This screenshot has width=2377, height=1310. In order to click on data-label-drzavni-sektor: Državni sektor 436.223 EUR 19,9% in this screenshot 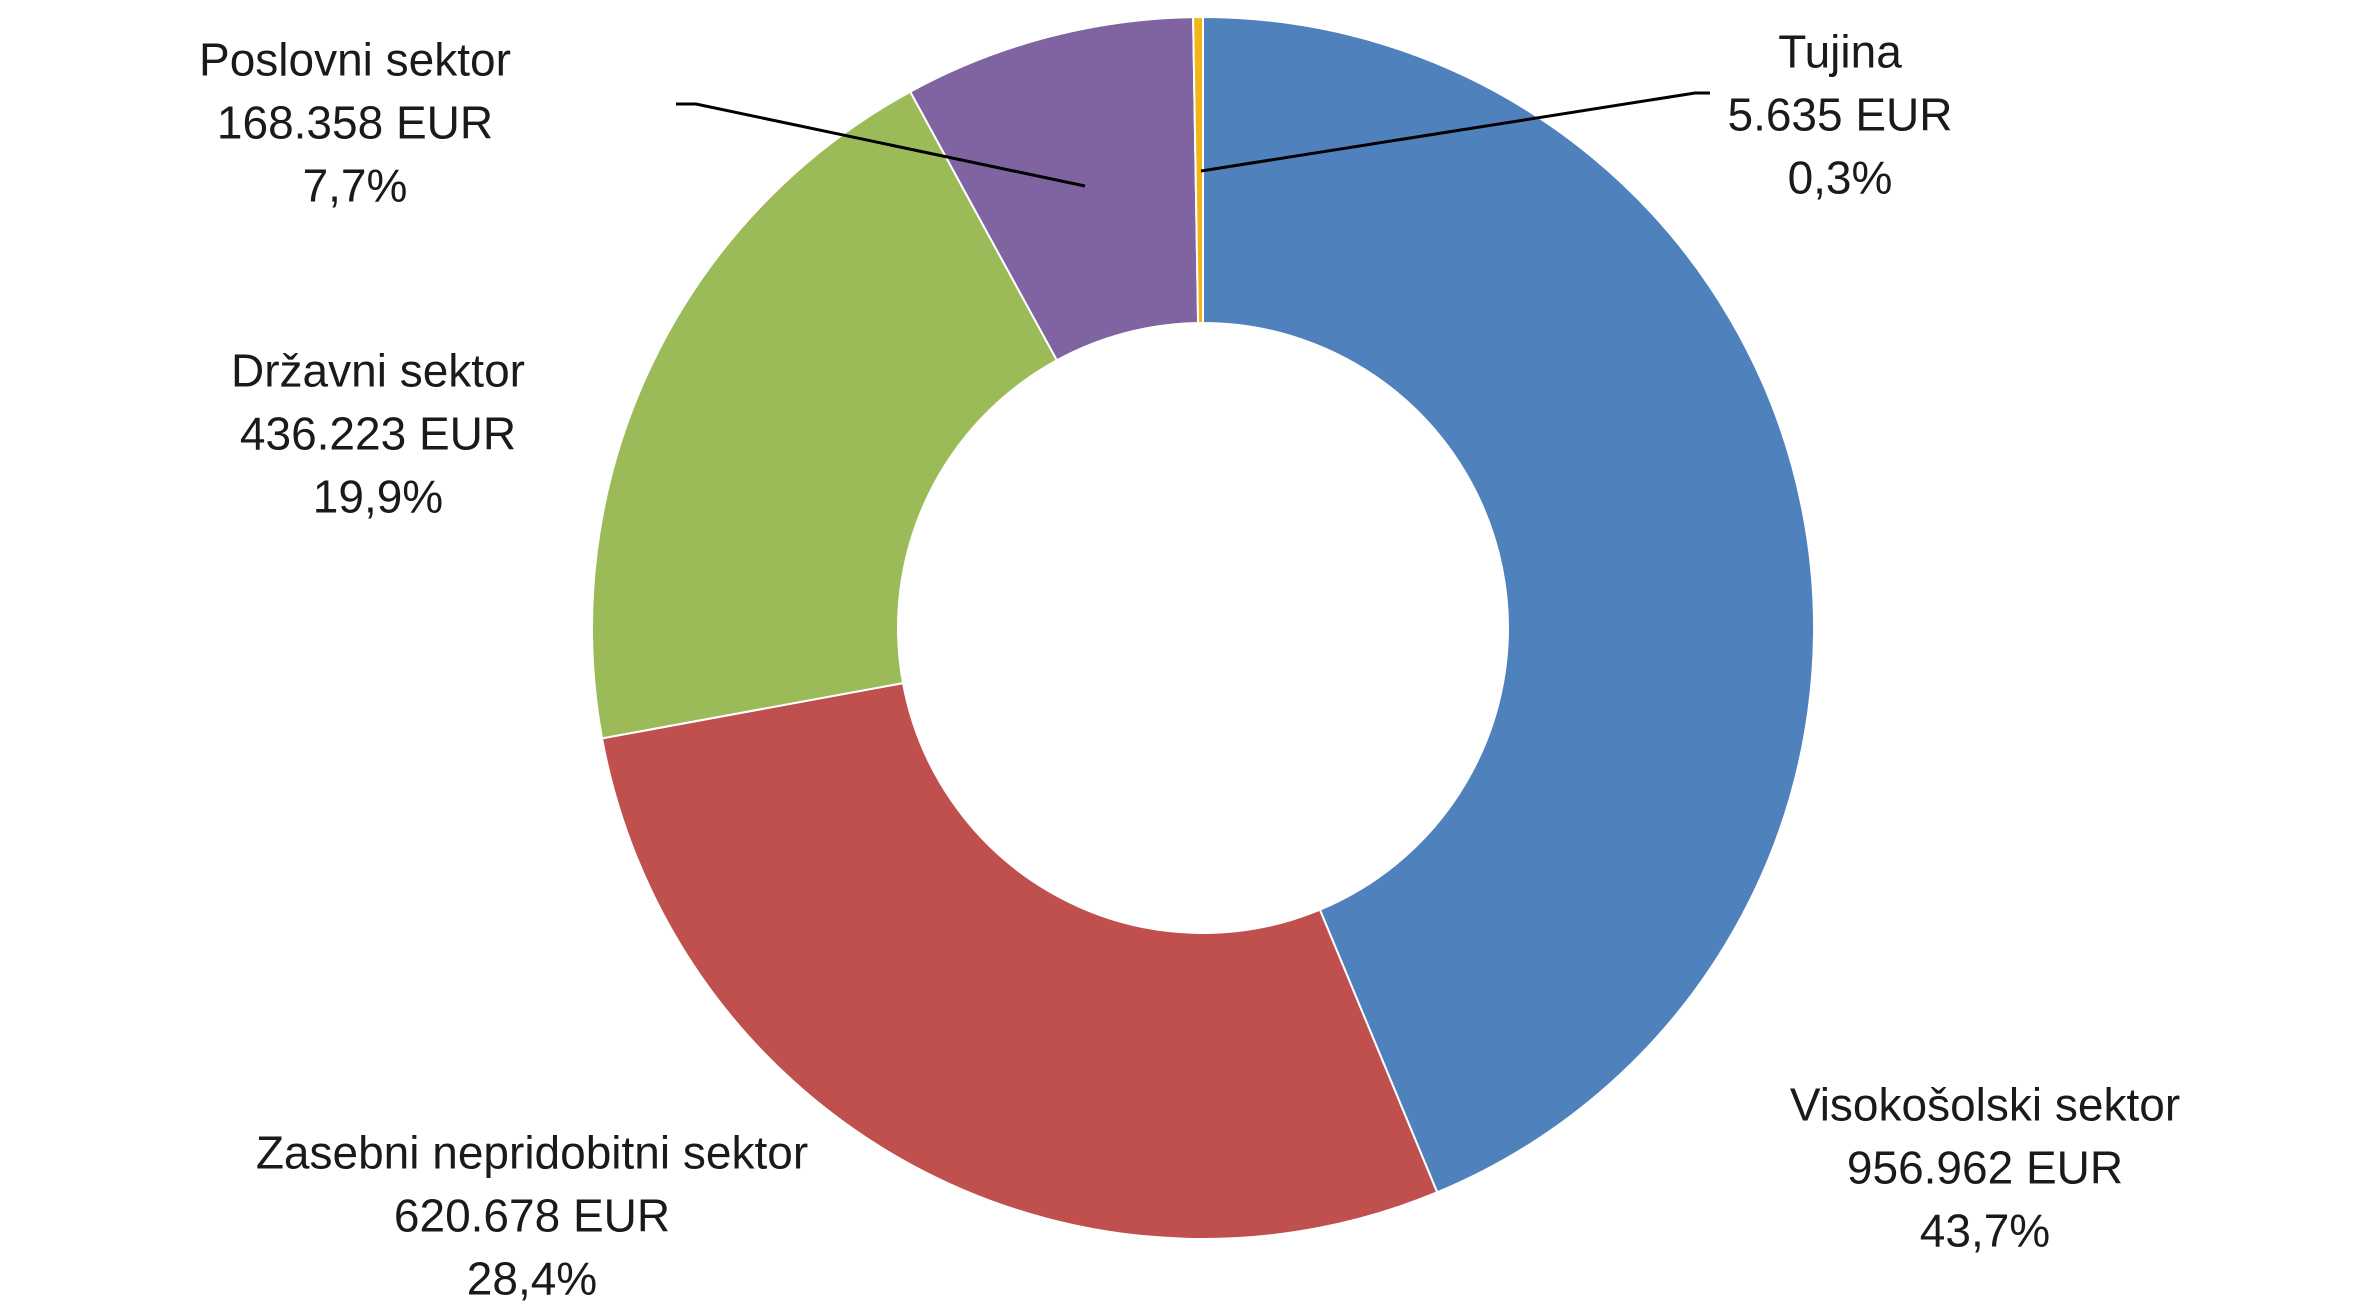, I will do `click(378, 434)`.